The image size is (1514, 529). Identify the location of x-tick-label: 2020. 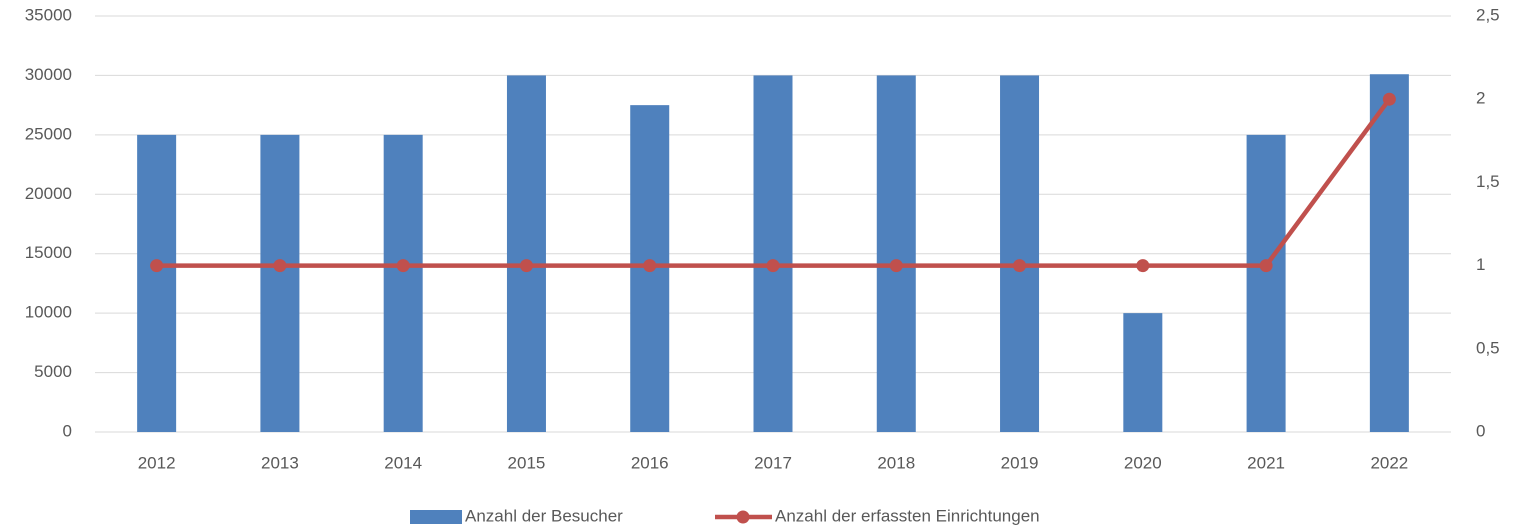
(1143, 462).